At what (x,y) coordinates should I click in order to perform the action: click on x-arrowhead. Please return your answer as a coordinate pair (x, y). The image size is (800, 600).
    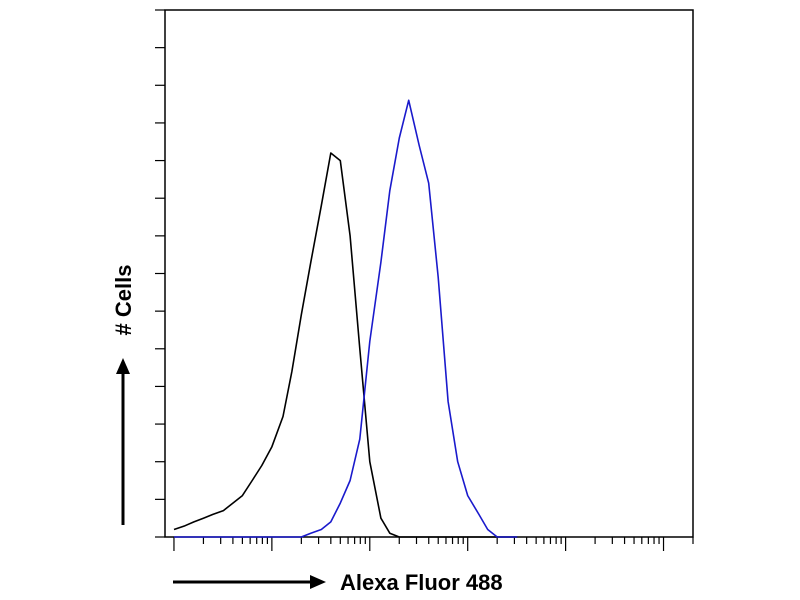
    Looking at the image, I should click on (318, 582).